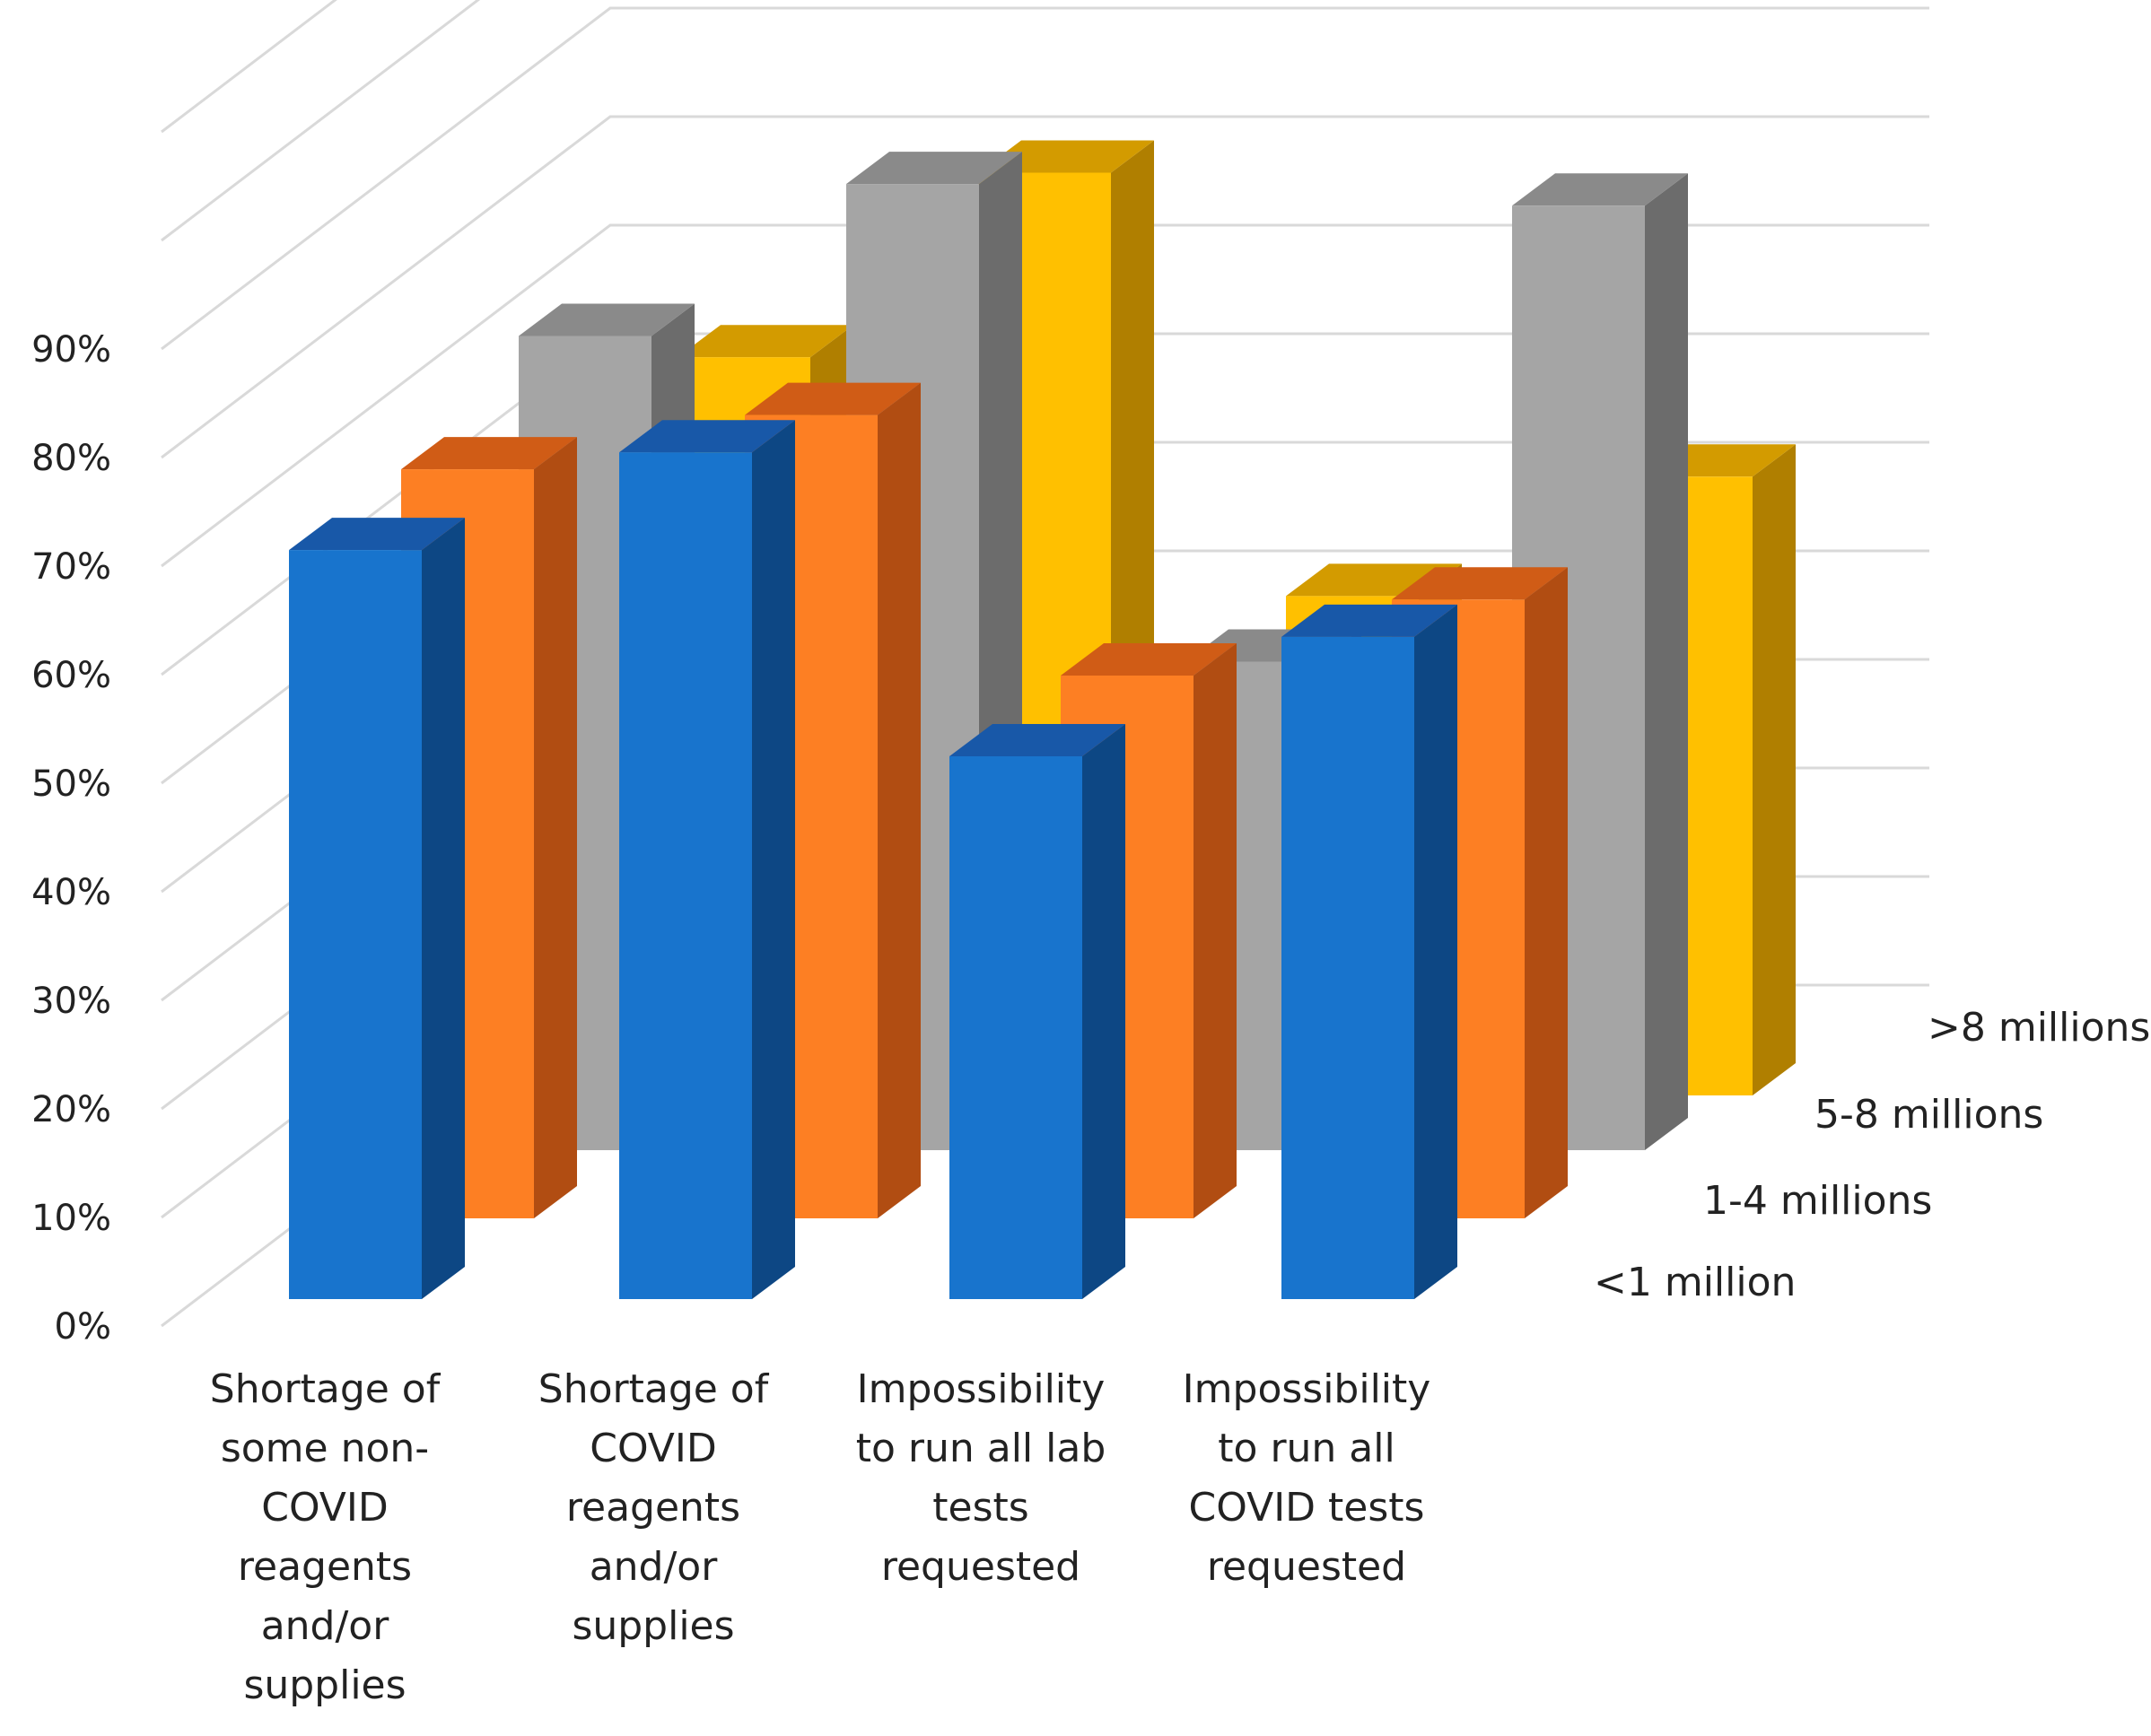 The image size is (2151, 1736). I want to click on series-label: 5-8 millions, so click(1928, 1115).